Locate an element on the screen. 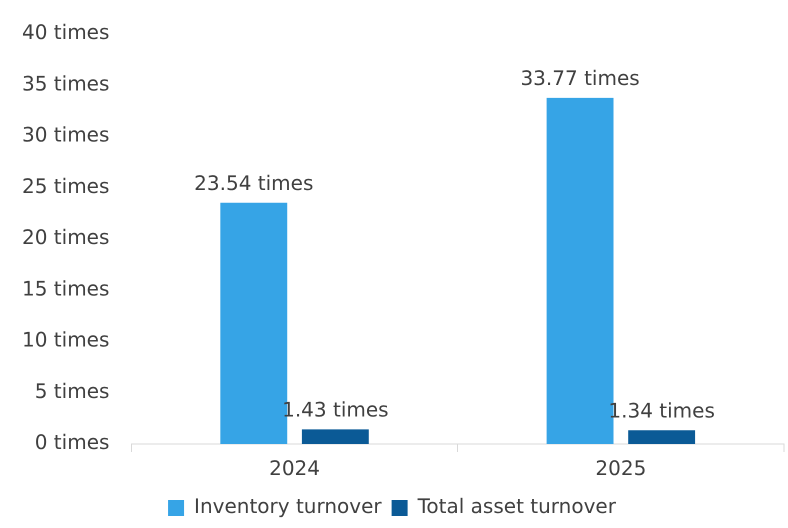 The width and height of the screenshot is (788, 528). legend-label: Inventory turnover is located at coordinates (288, 506).